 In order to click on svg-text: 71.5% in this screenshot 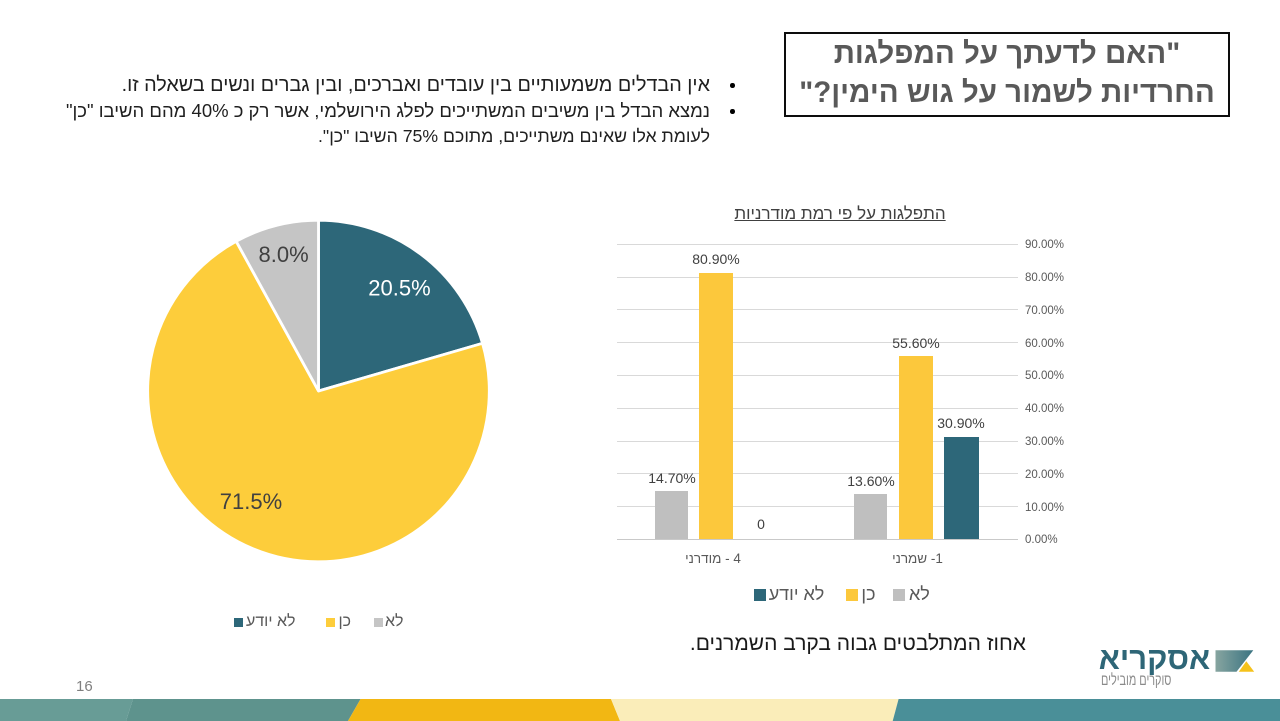, I will do `click(251, 501)`.